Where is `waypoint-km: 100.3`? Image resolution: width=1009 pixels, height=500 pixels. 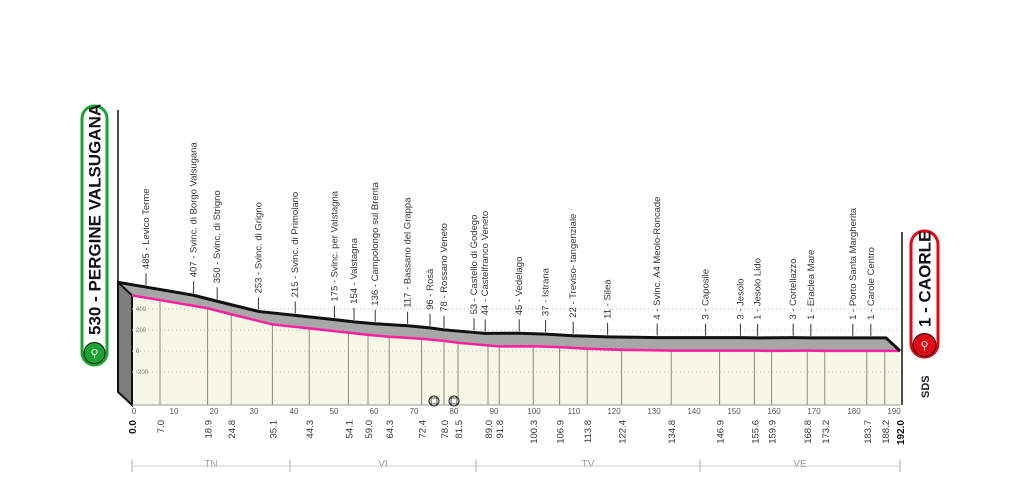 waypoint-km: 100.3 is located at coordinates (534, 432).